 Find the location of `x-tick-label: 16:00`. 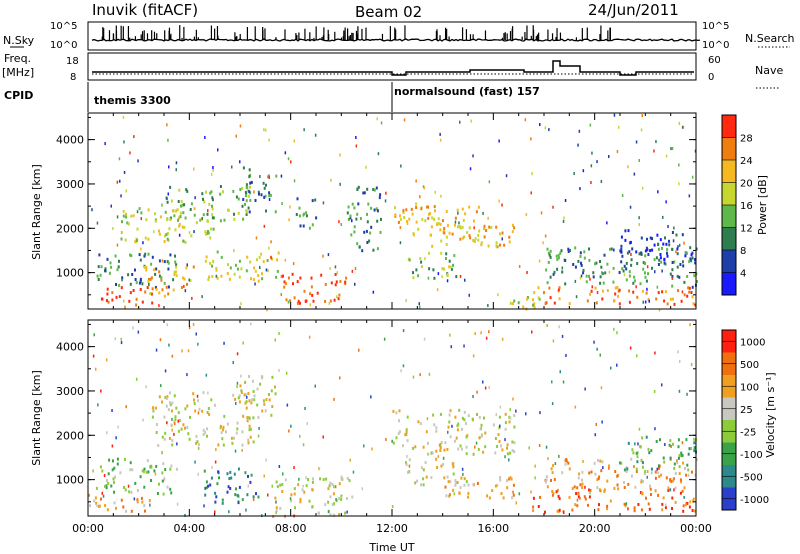

x-tick-label: 16:00 is located at coordinates (493, 528).